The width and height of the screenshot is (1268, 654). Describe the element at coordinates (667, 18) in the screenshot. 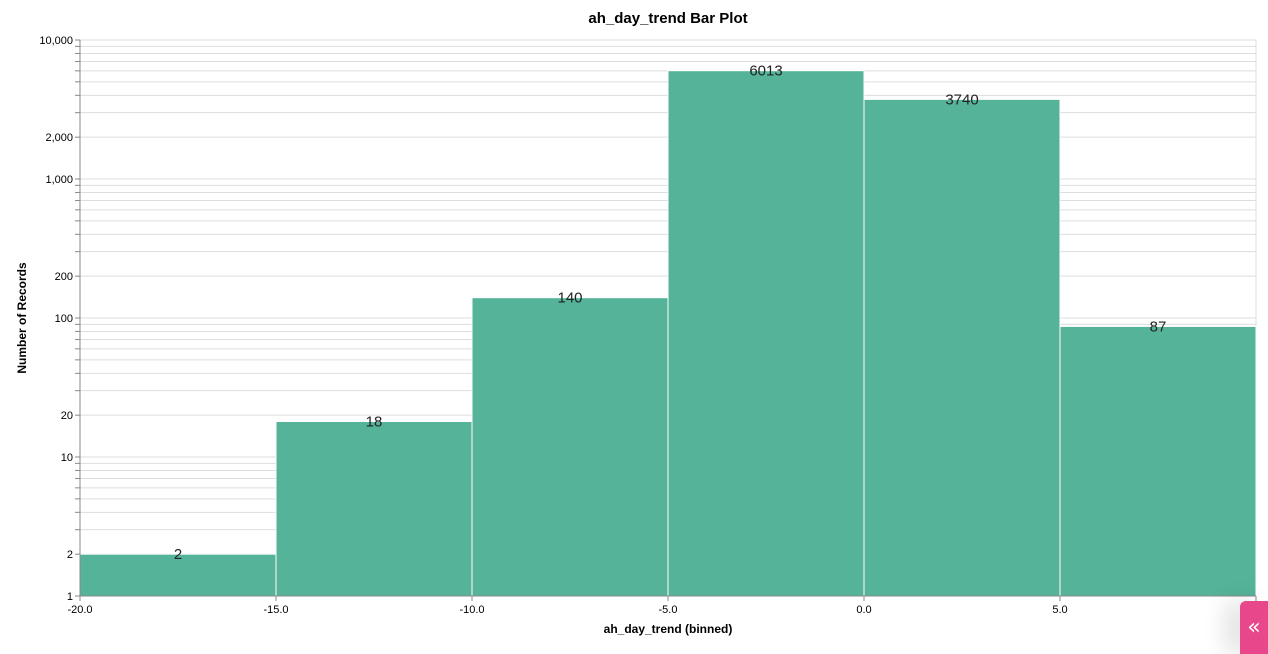

I see `chart-title: ah_day_trend Bar Plot` at that location.